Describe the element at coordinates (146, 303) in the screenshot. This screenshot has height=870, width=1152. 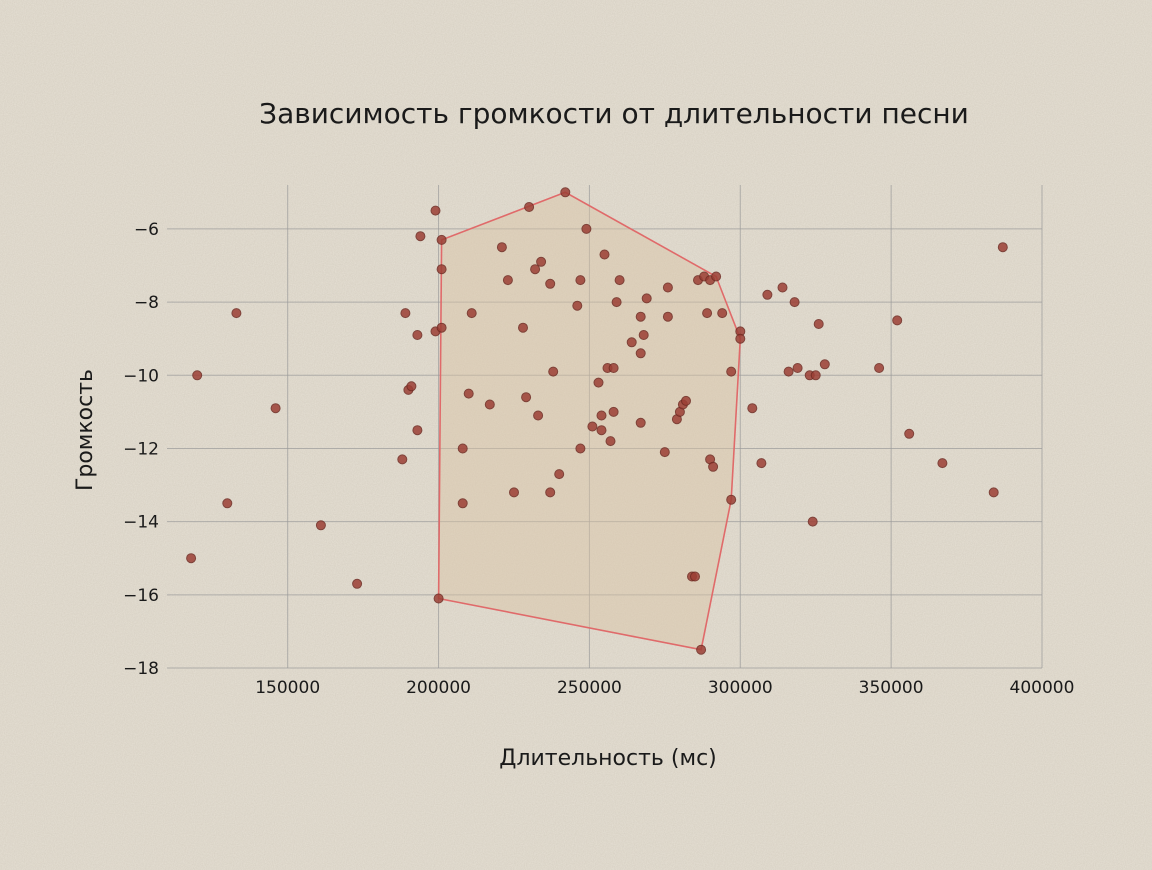
I see `y-tick-label: −8` at that location.